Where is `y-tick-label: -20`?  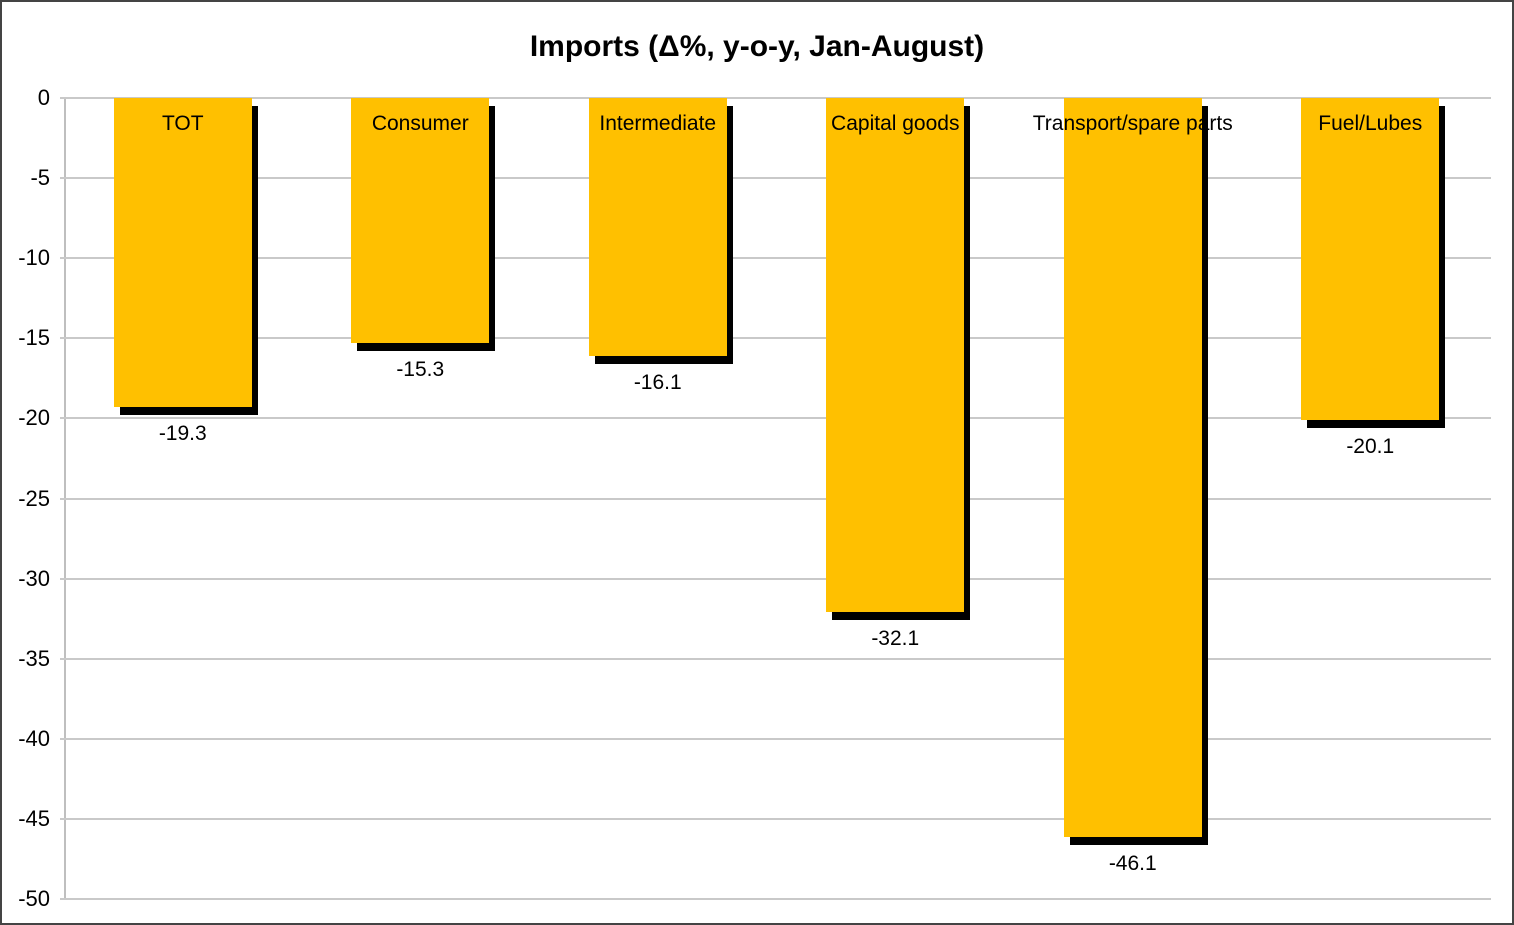 y-tick-label: -20 is located at coordinates (34, 418).